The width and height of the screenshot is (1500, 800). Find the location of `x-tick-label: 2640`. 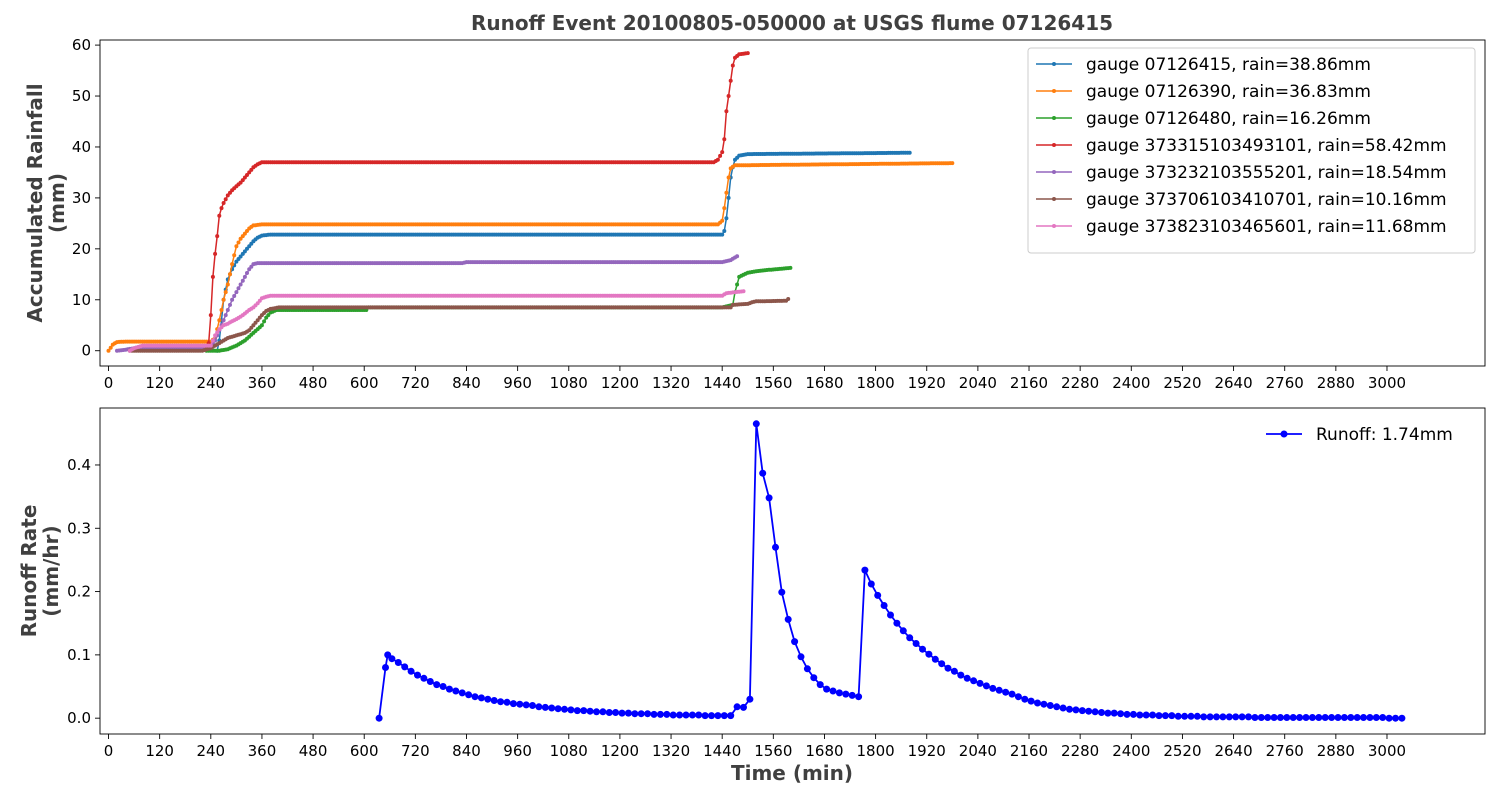

x-tick-label: 2640 is located at coordinates (1233, 751).